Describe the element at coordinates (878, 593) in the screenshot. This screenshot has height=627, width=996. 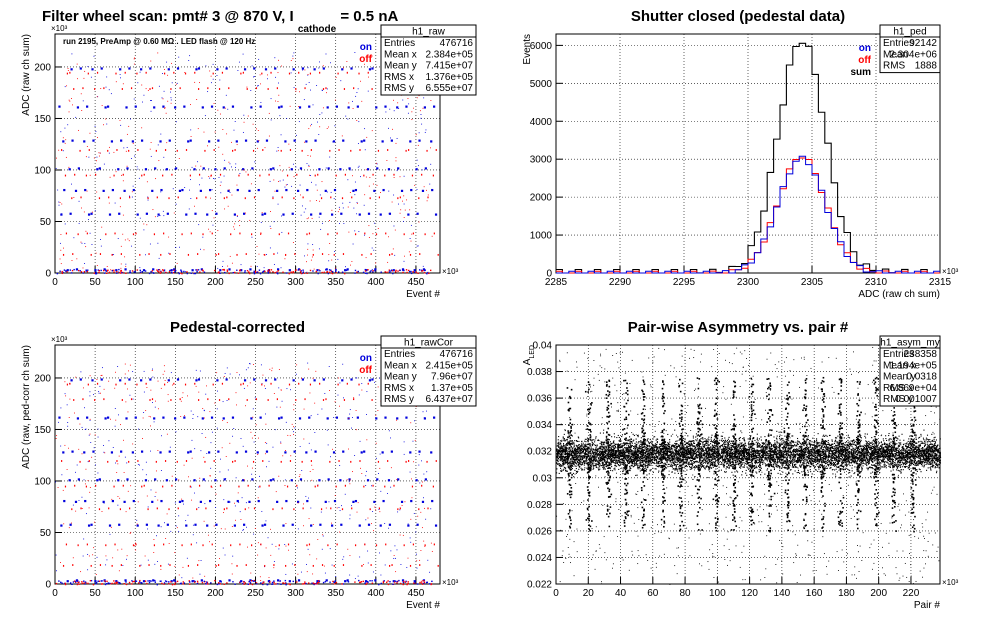
I see `x-tick-label: 200` at that location.